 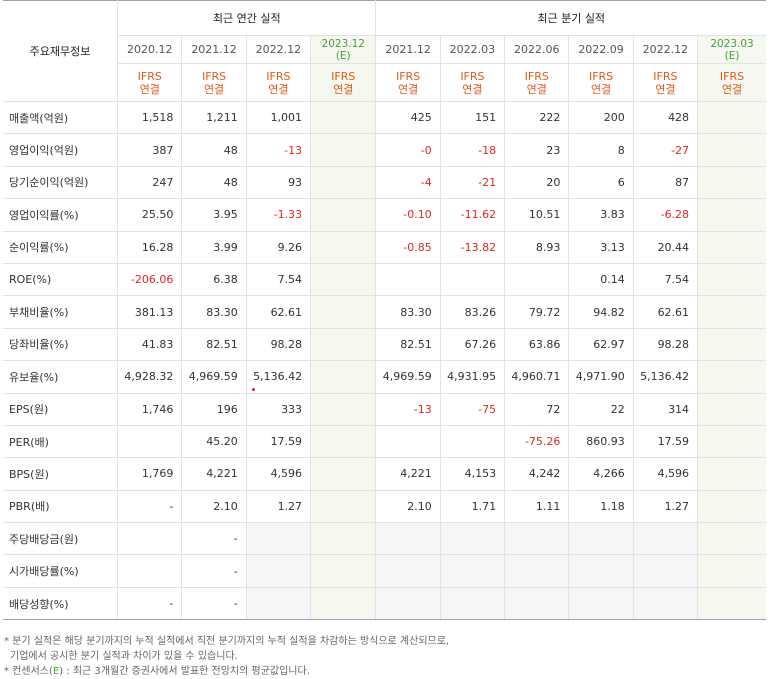 What do you see at coordinates (214, 150) in the screenshot?
I see `value-cell: 48` at bounding box center [214, 150].